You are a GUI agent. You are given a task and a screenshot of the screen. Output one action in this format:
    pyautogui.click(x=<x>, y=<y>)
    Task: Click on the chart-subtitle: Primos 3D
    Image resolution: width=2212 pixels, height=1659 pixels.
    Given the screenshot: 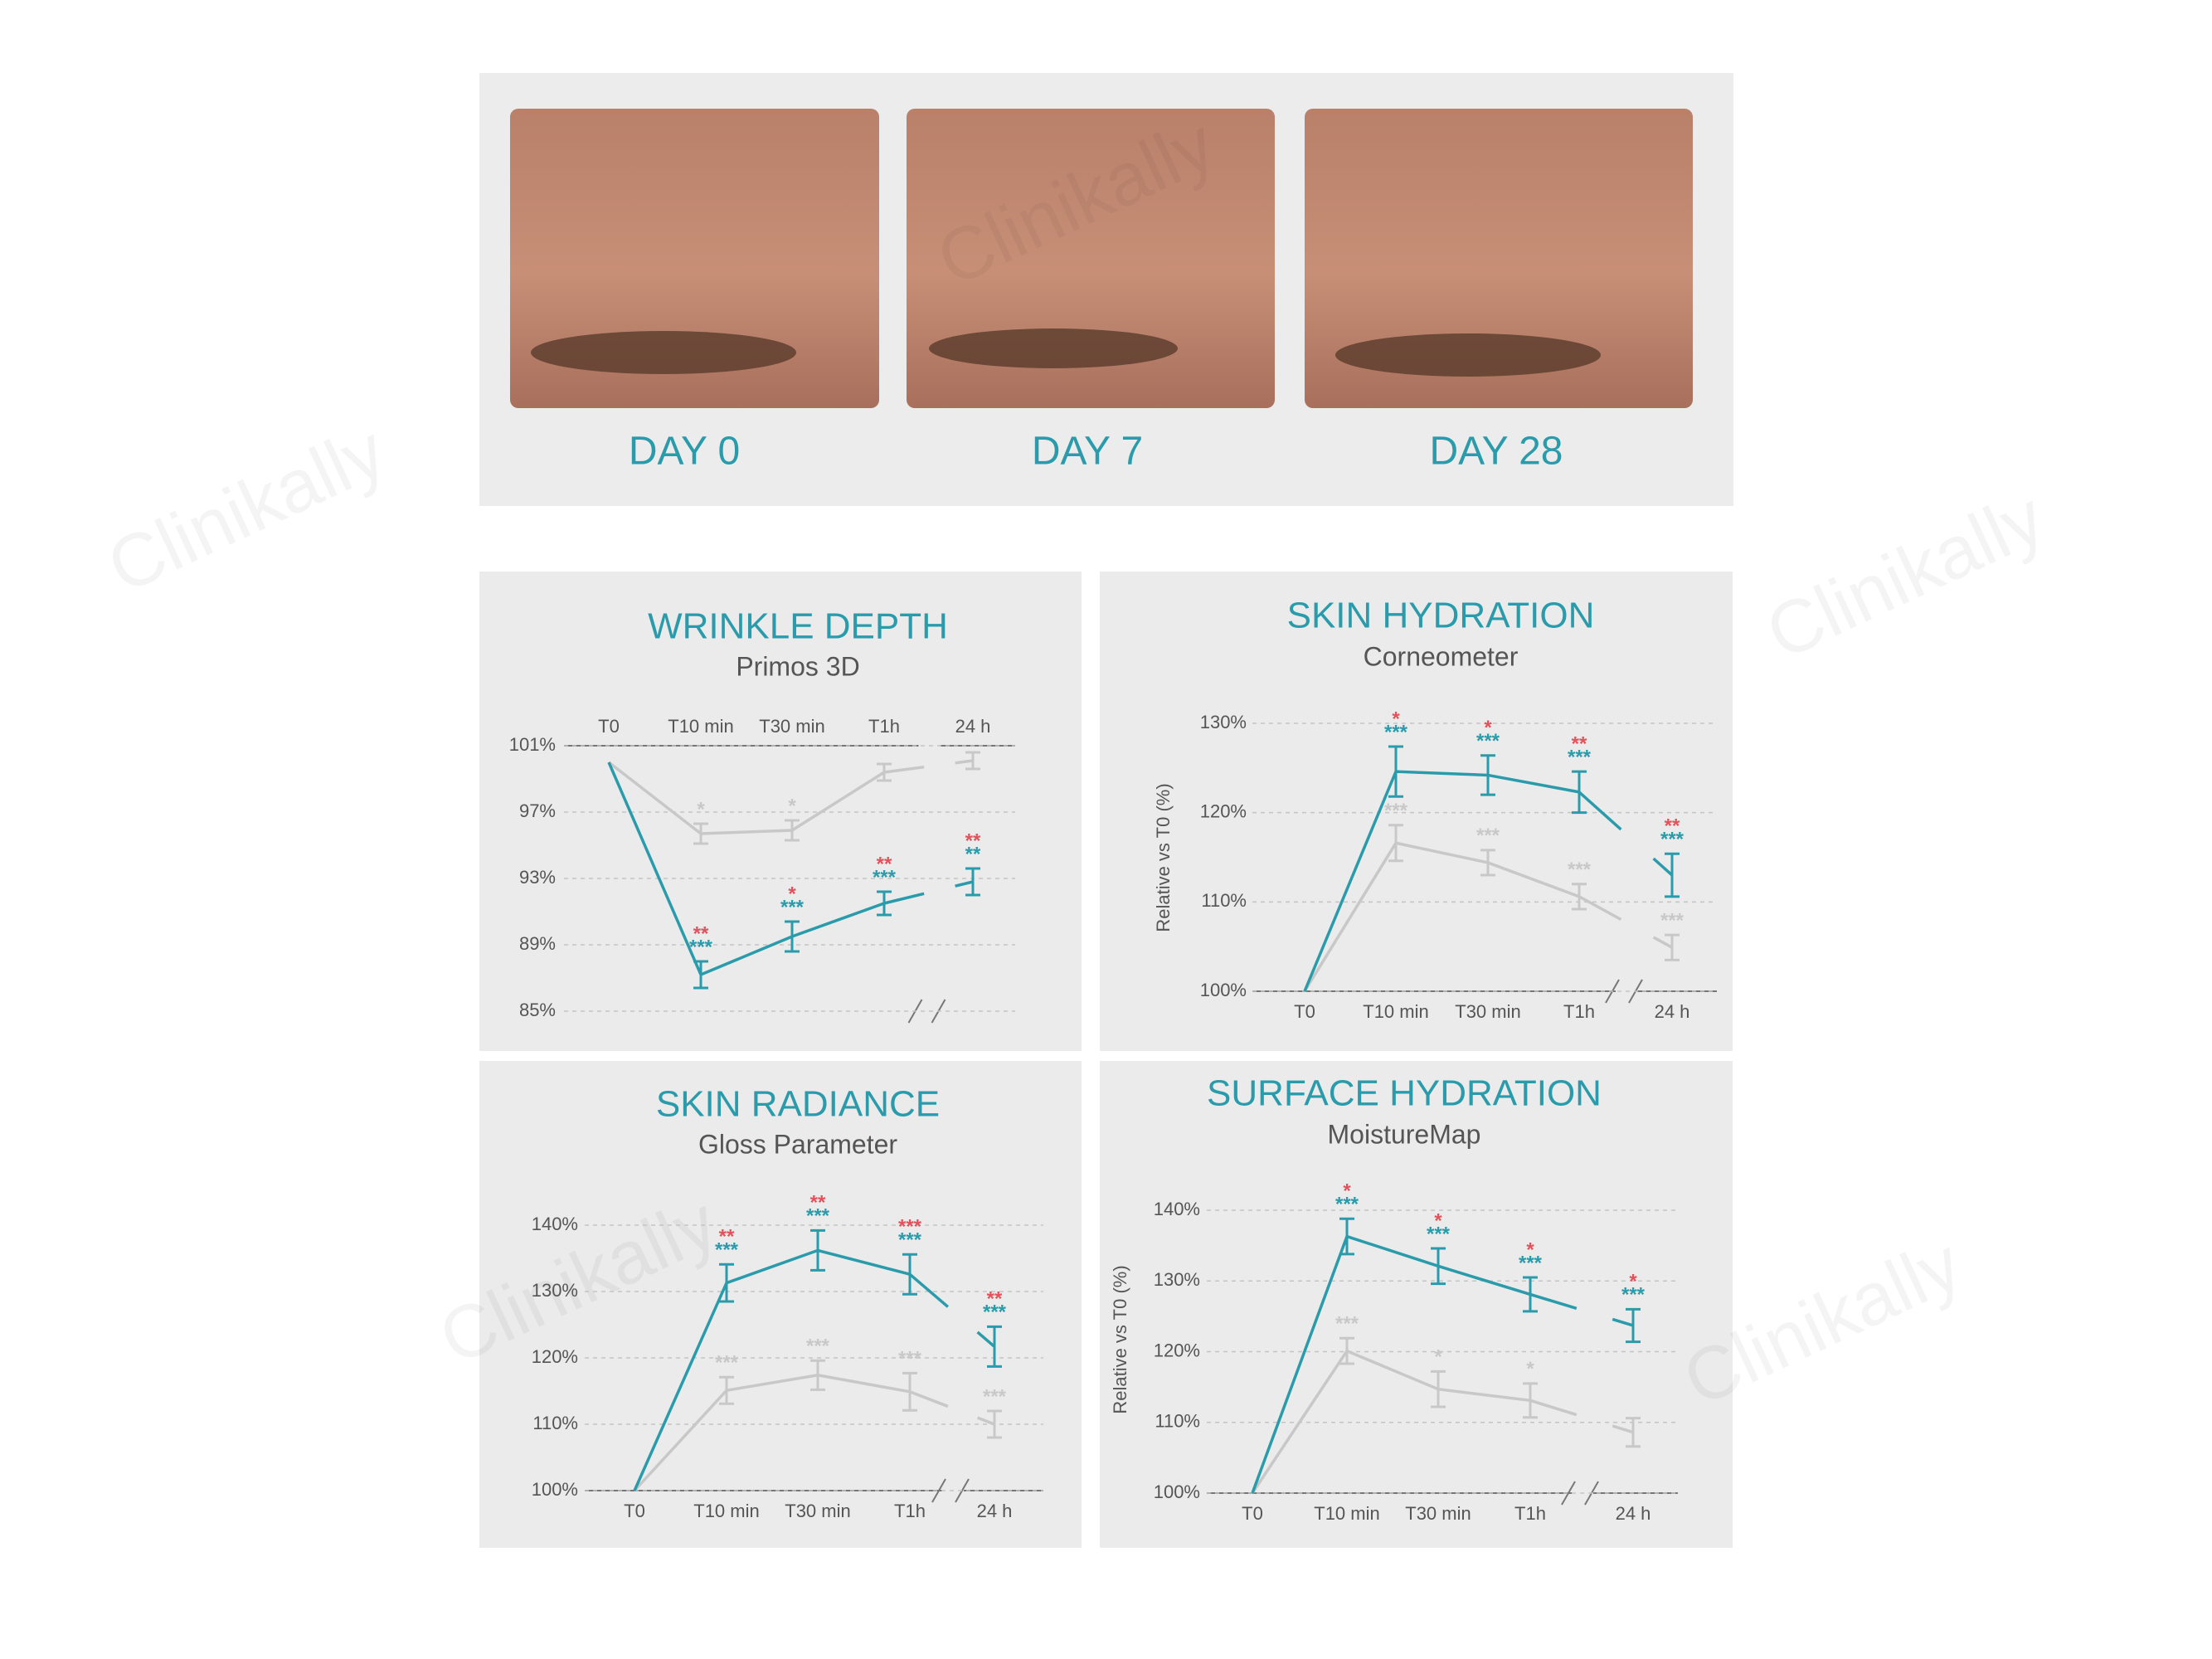 What is the action you would take?
    pyautogui.click(x=798, y=666)
    